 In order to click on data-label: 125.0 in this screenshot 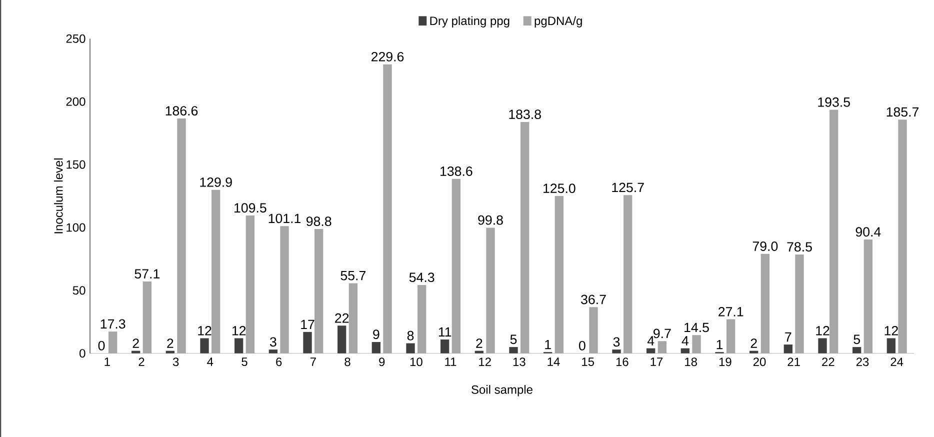, I will do `click(560, 189)`.